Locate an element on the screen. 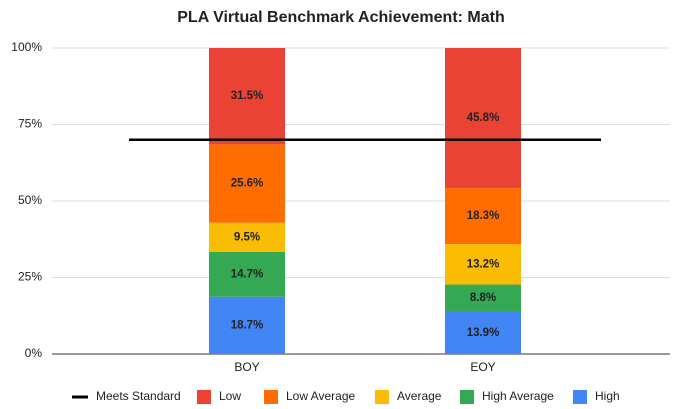  y-tick-label: 25% is located at coordinates (30, 277).